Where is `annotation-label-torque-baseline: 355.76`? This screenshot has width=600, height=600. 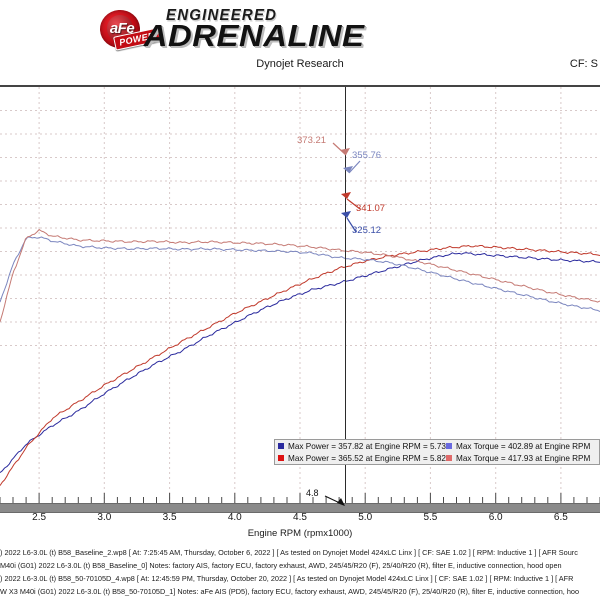 annotation-label-torque-baseline: 355.76 is located at coordinates (367, 155).